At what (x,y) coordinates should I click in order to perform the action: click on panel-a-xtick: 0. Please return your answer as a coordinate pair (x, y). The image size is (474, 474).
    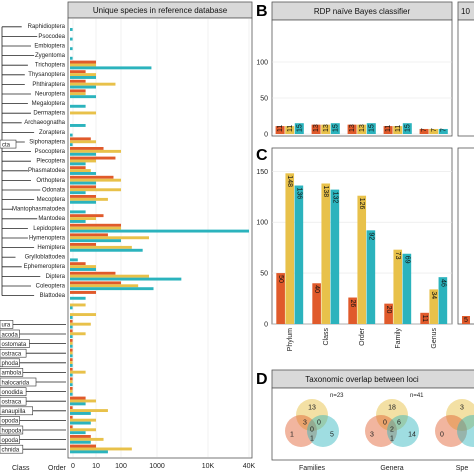
    Looking at the image, I should click on (73, 466).